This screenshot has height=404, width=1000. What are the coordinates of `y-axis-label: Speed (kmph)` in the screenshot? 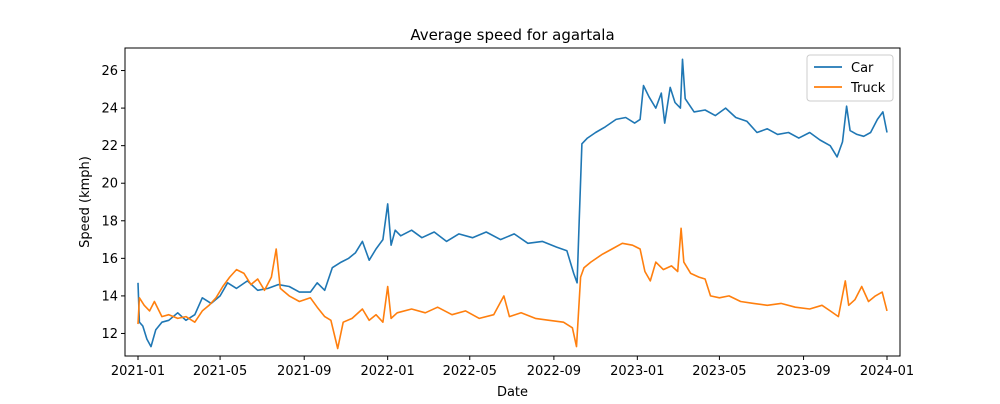 It's located at (85, 202).